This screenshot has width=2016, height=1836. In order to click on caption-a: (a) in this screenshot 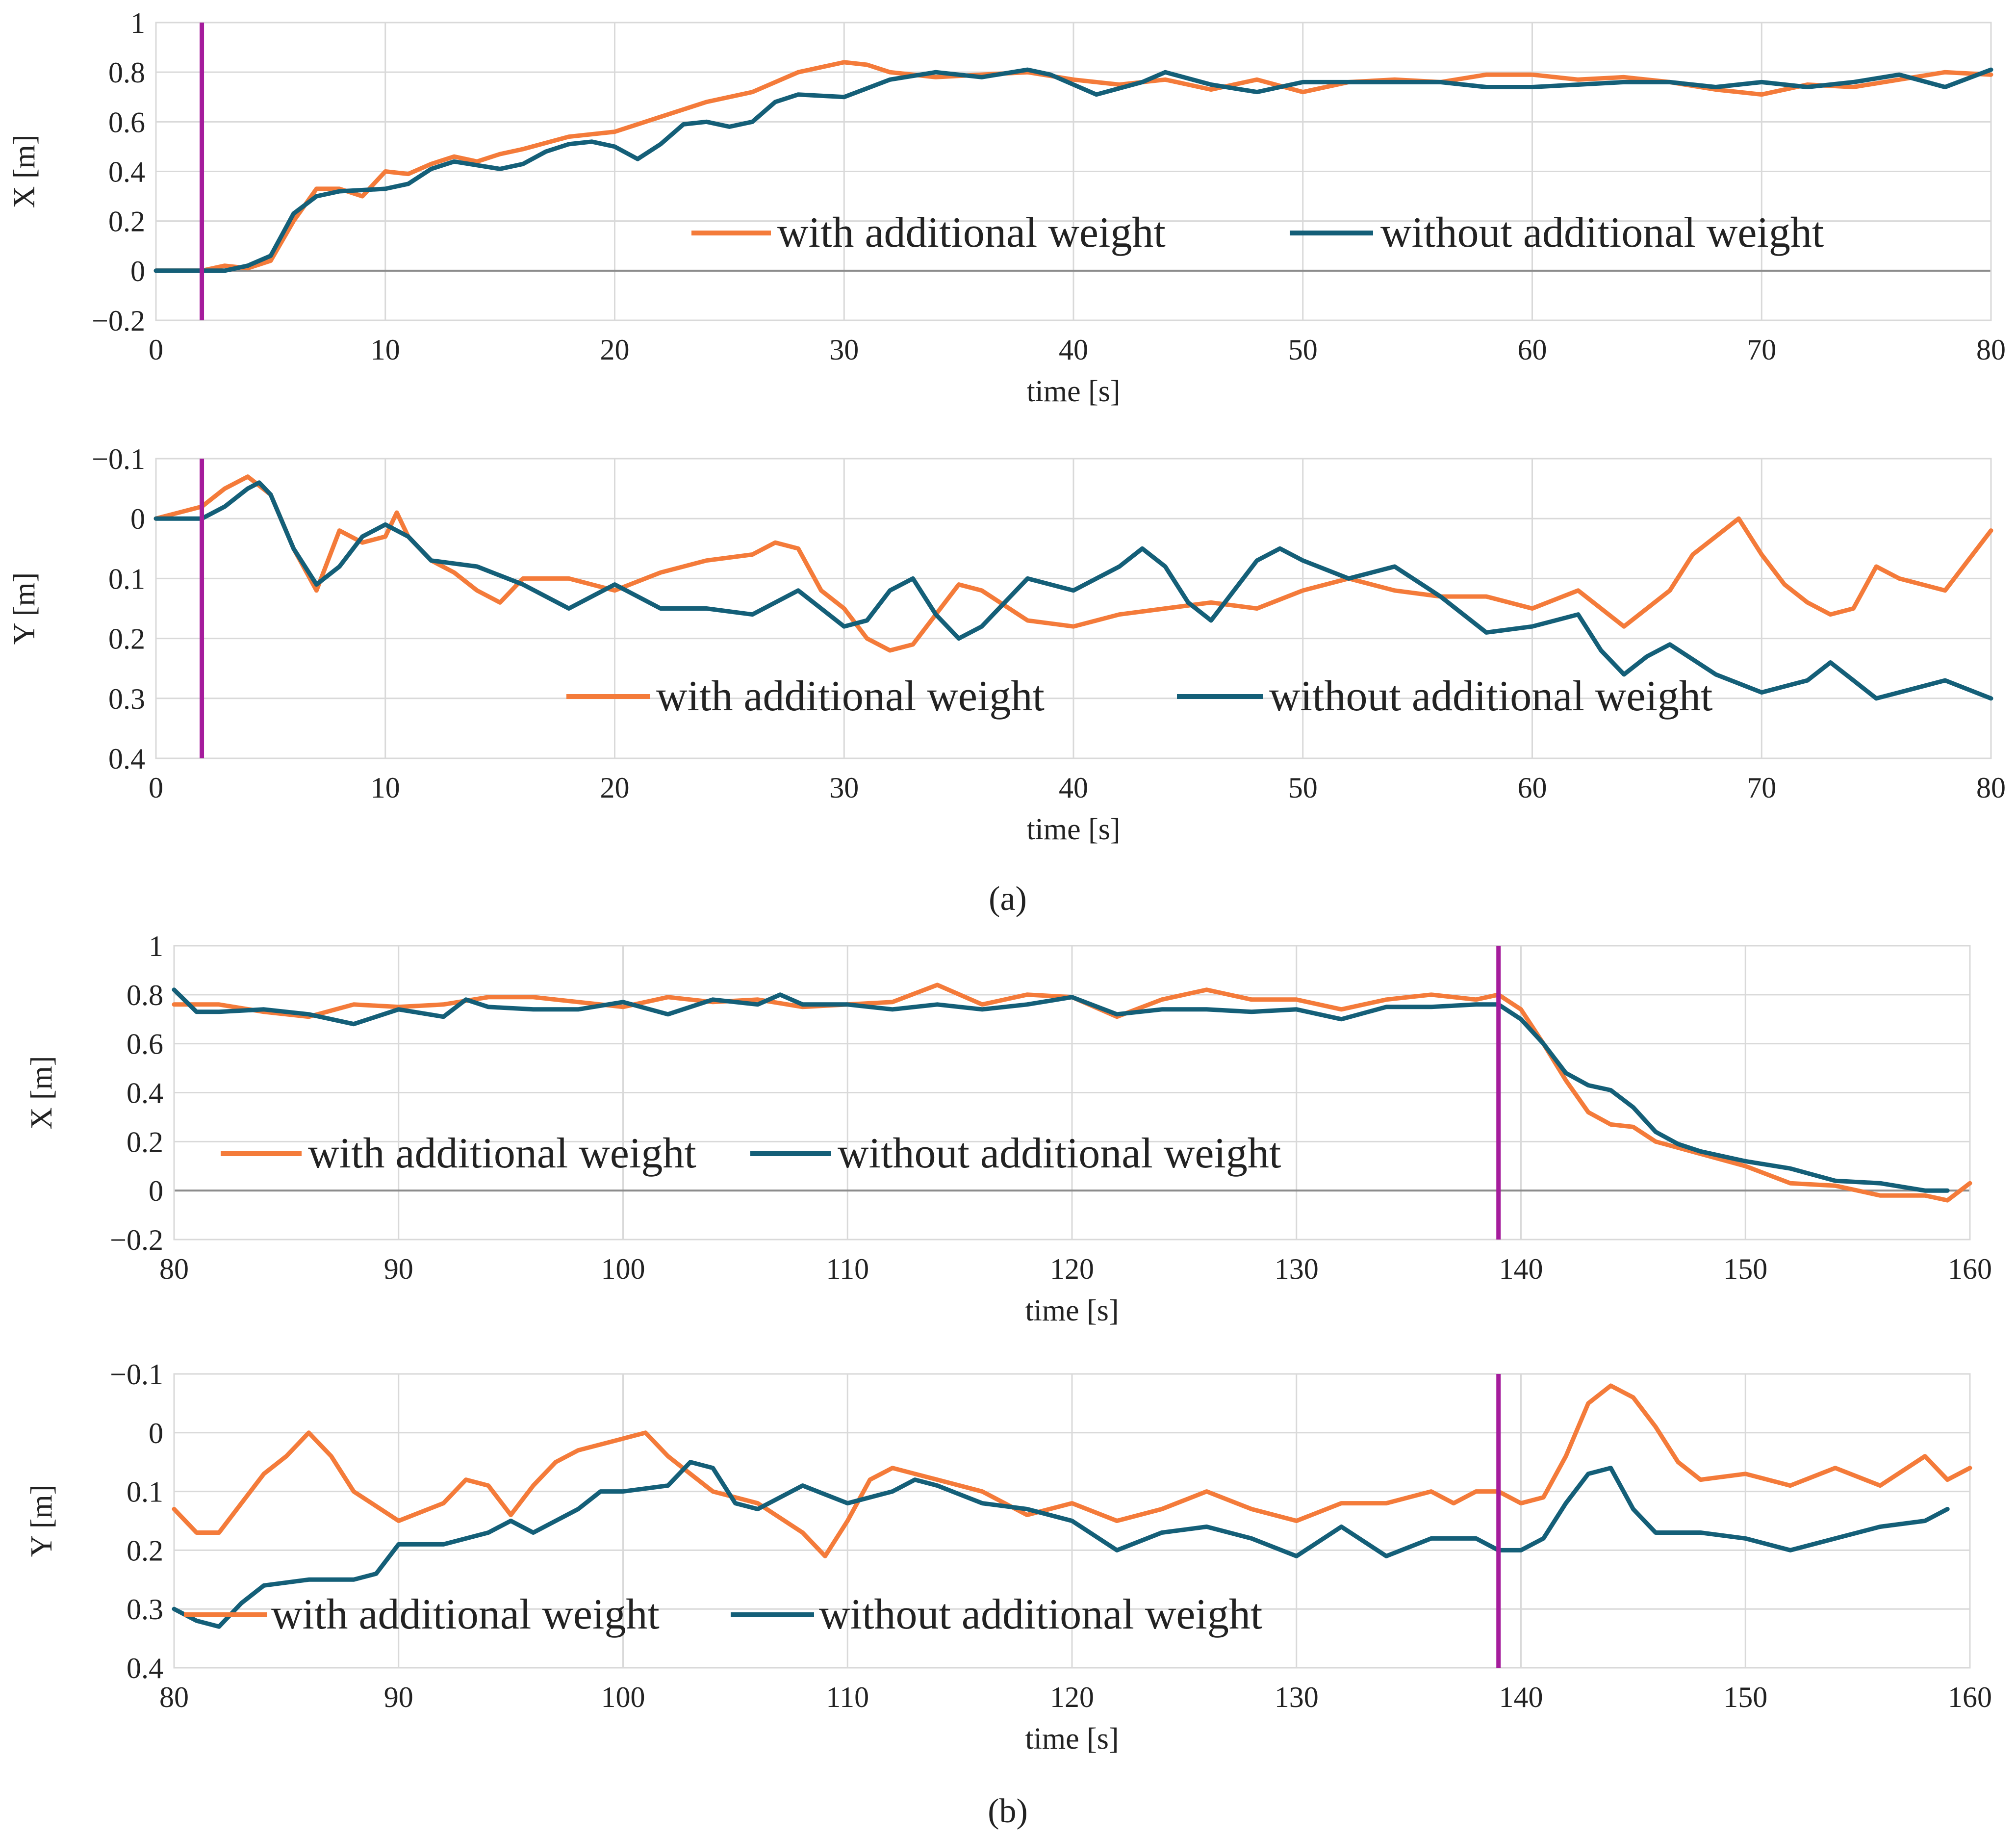, I will do `click(1008, 899)`.